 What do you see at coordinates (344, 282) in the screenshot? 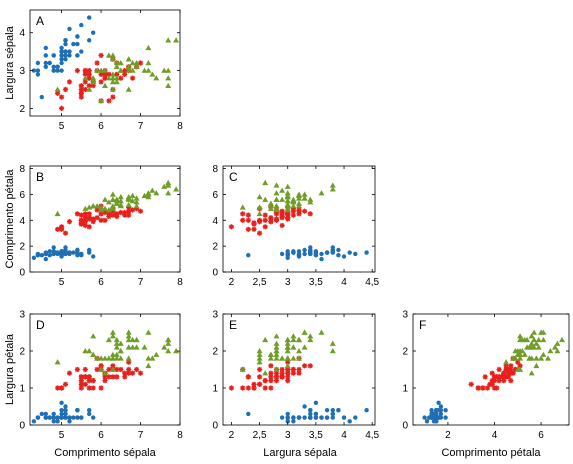
I see `x-tick-label: 4` at bounding box center [344, 282].